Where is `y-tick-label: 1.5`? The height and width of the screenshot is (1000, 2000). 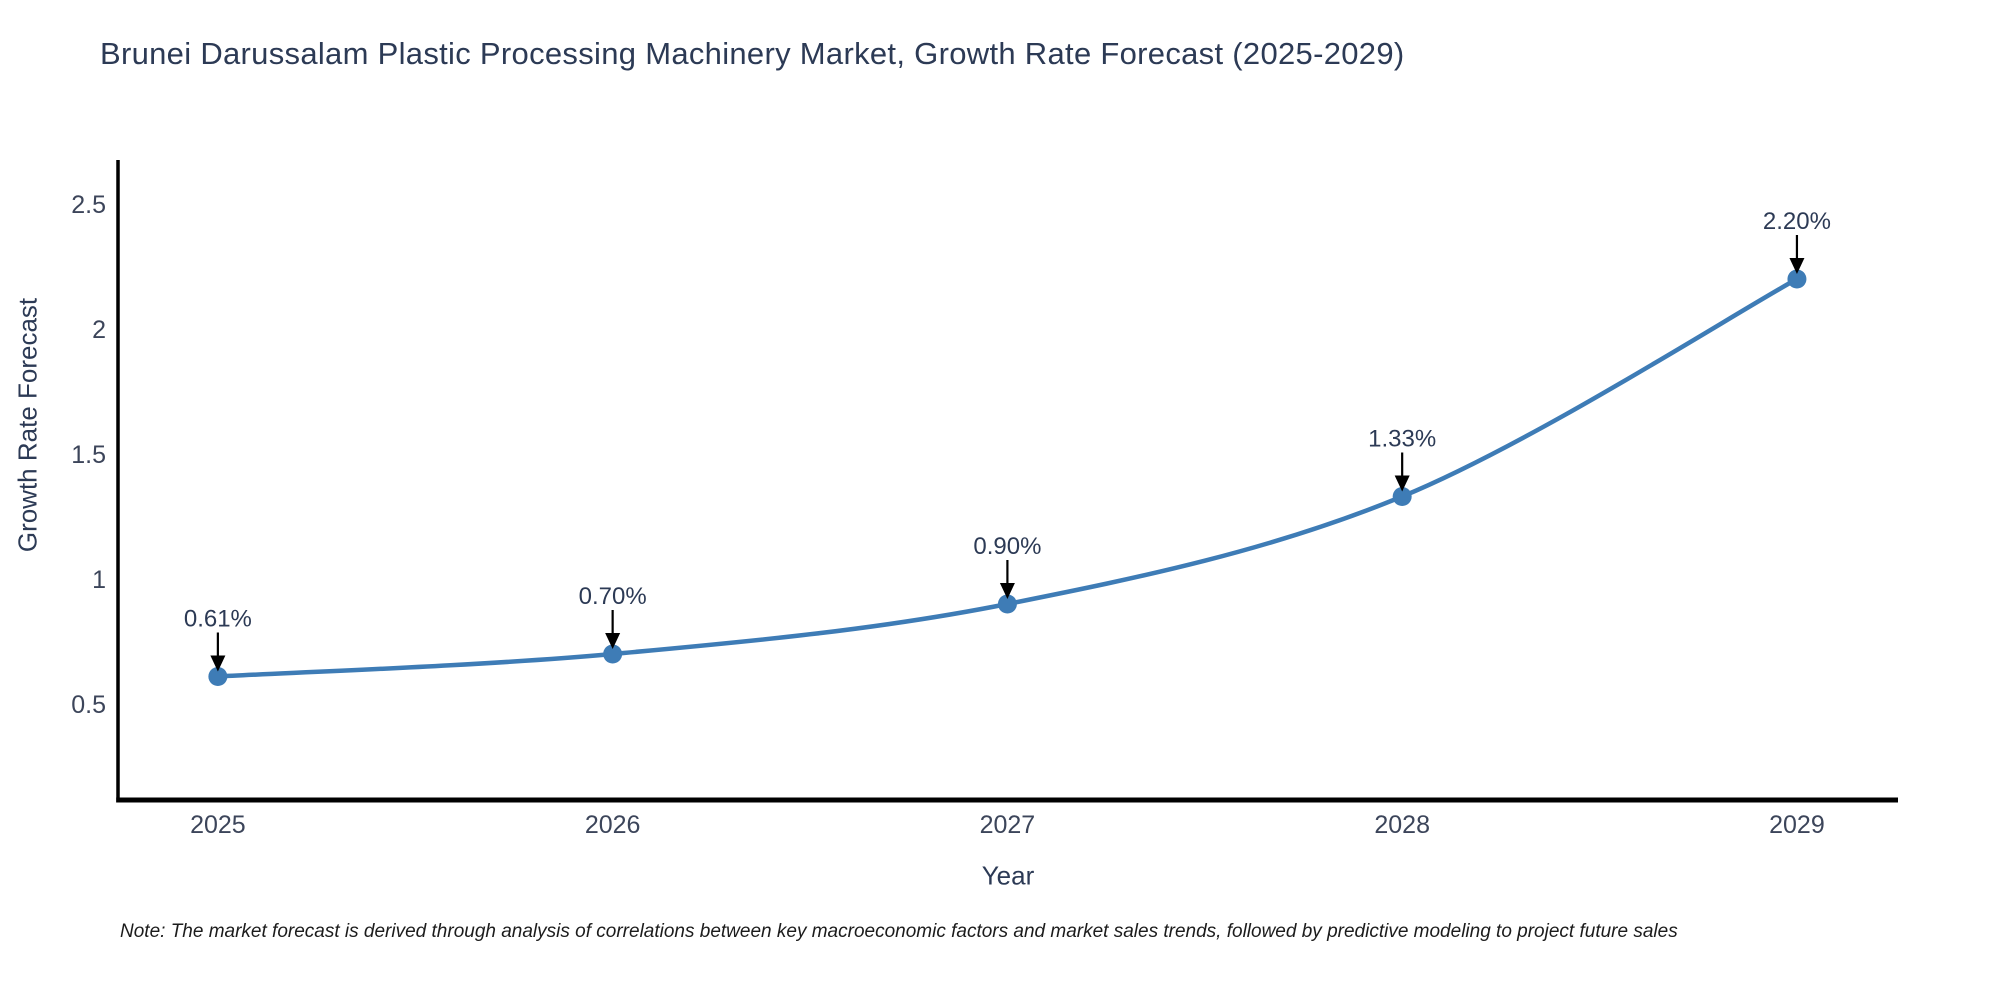
y-tick-label: 1.5 is located at coordinates (88, 455).